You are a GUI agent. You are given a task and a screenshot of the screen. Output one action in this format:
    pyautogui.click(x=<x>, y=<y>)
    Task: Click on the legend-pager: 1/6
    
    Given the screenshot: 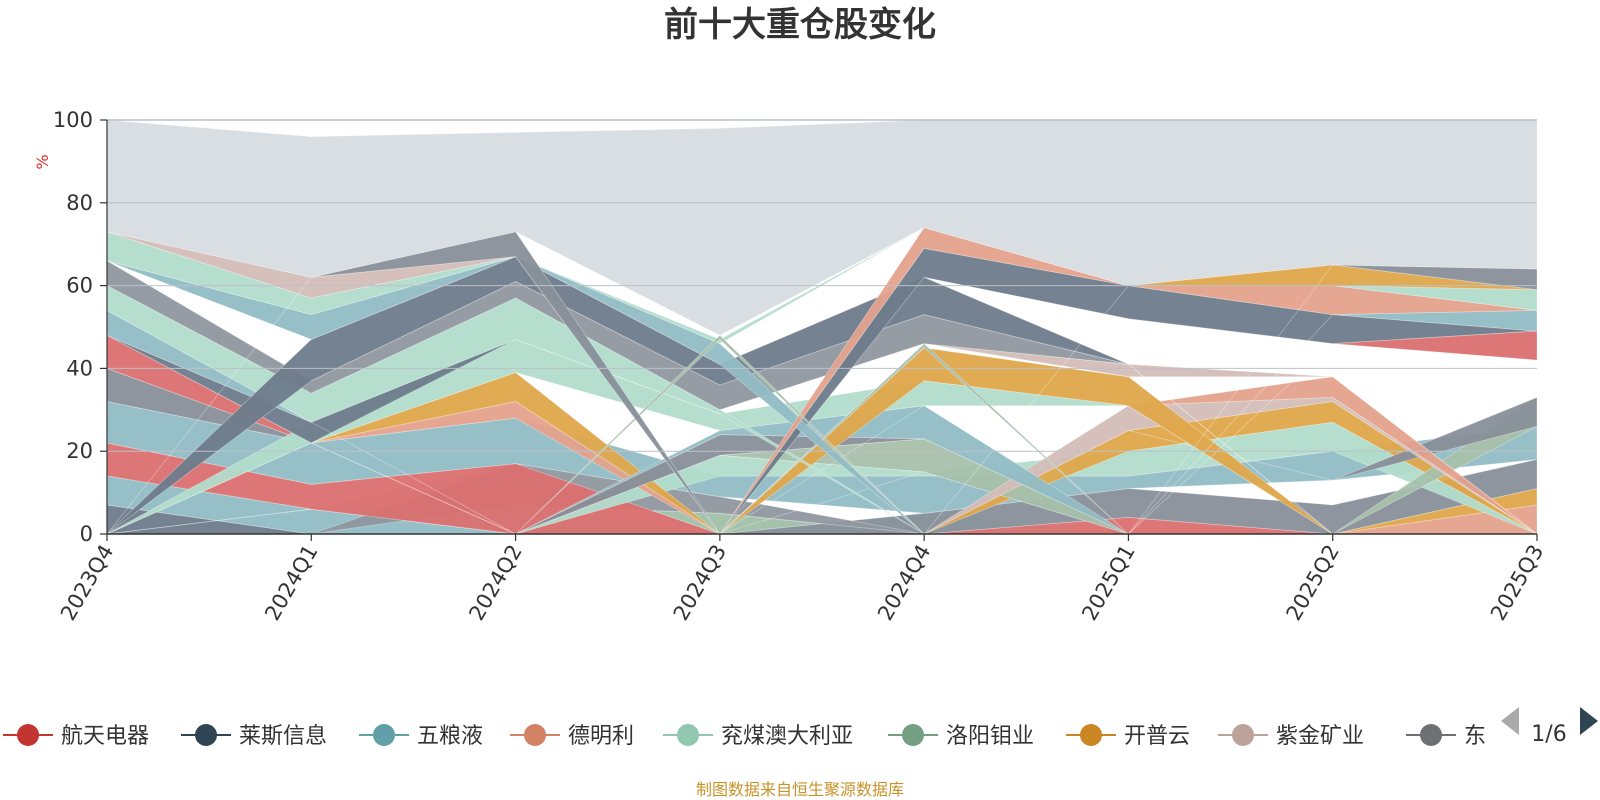 What is the action you would take?
    pyautogui.click(x=1549, y=727)
    